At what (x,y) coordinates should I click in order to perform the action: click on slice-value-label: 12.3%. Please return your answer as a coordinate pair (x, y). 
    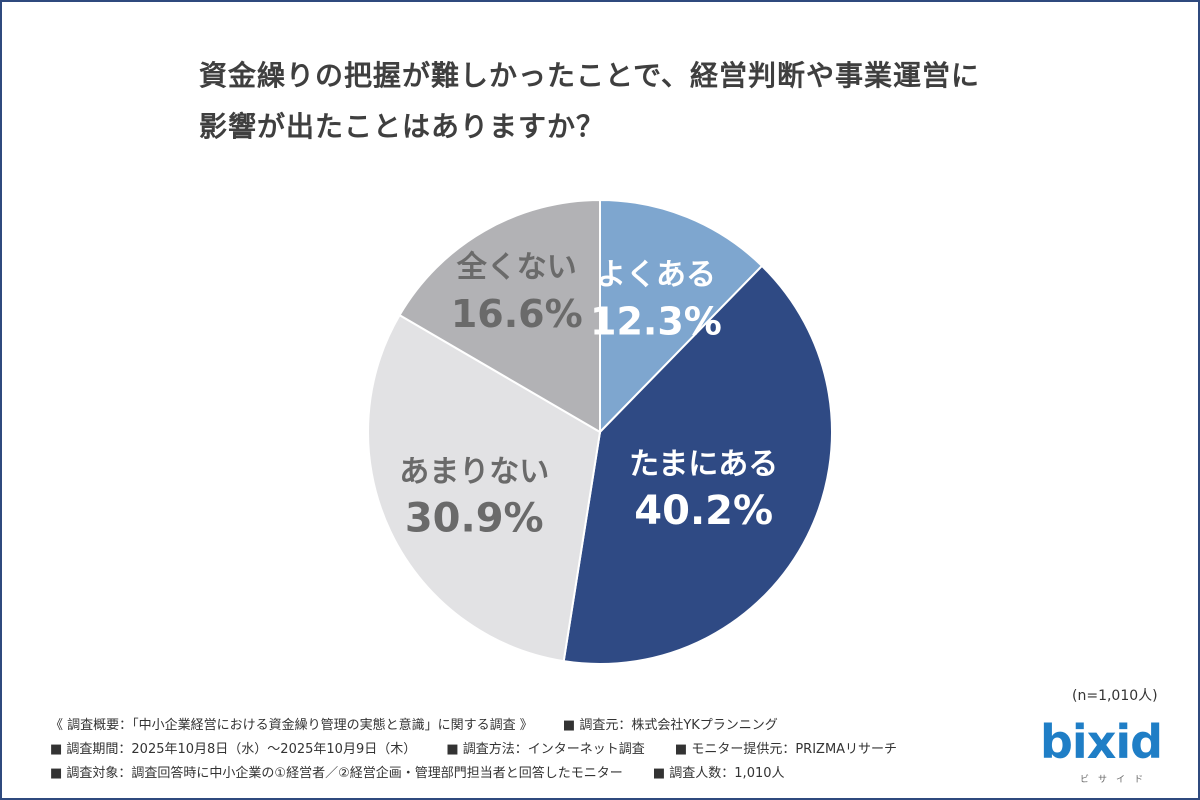
    Looking at the image, I should click on (656, 321).